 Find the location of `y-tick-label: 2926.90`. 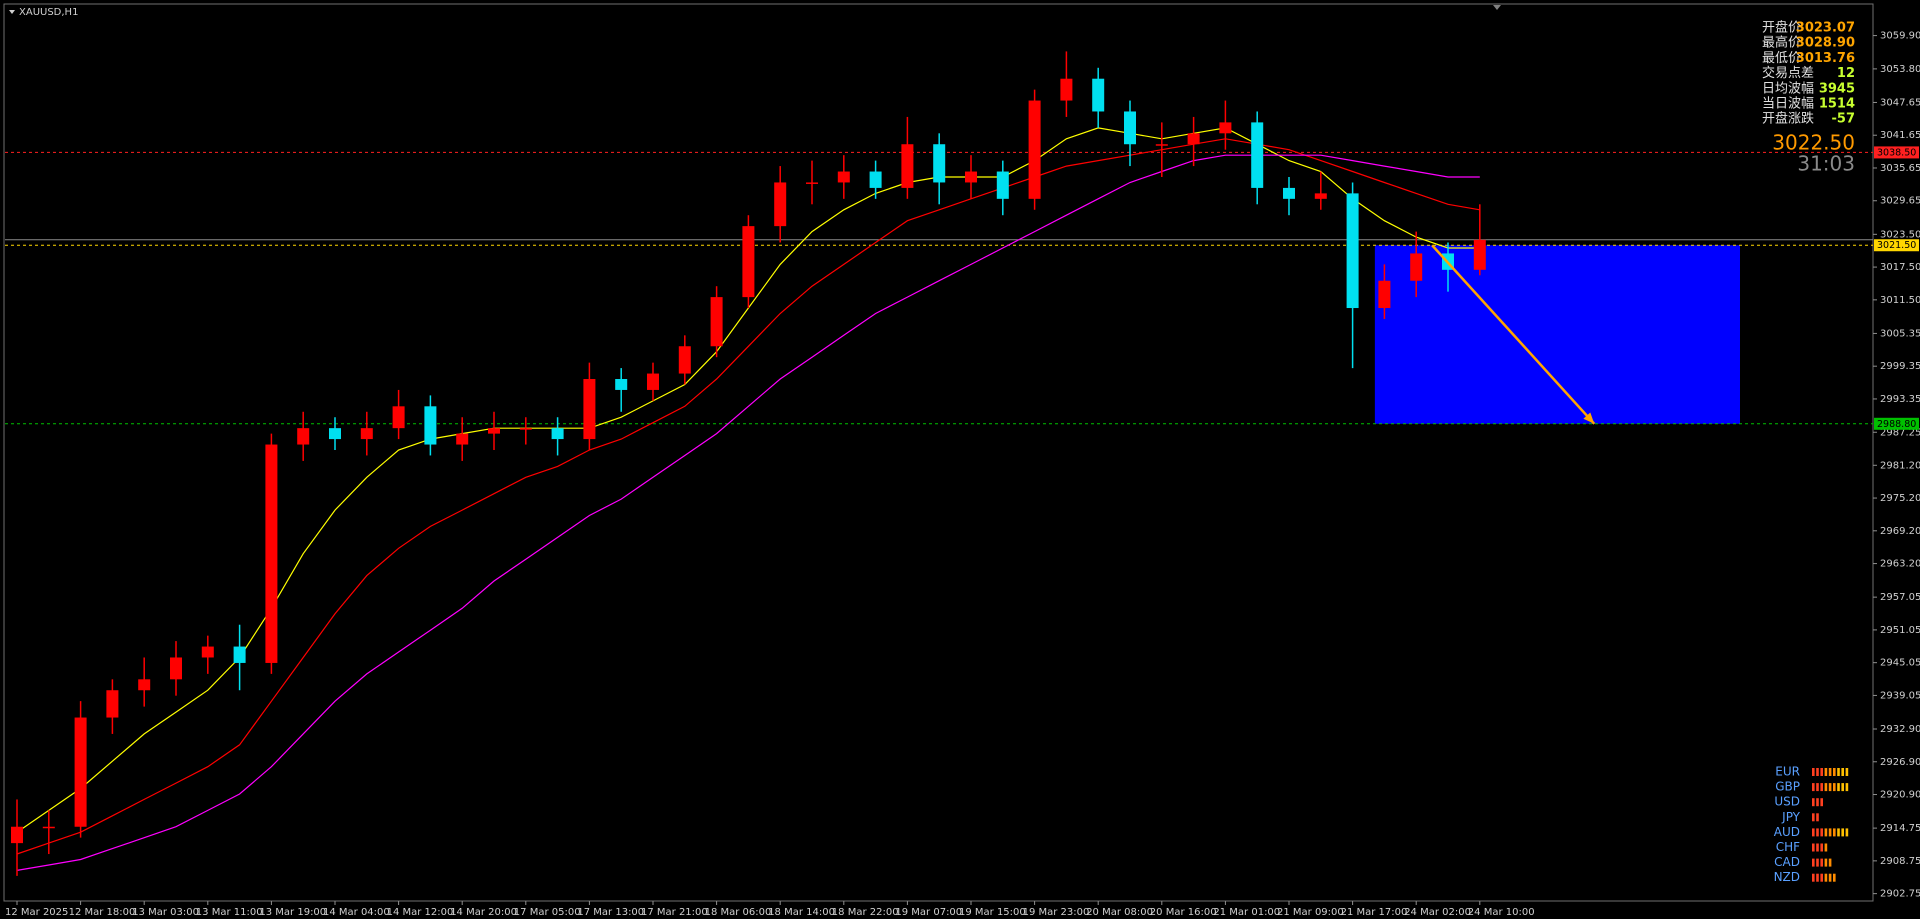

y-tick-label: 2926.90 is located at coordinates (1900, 762).